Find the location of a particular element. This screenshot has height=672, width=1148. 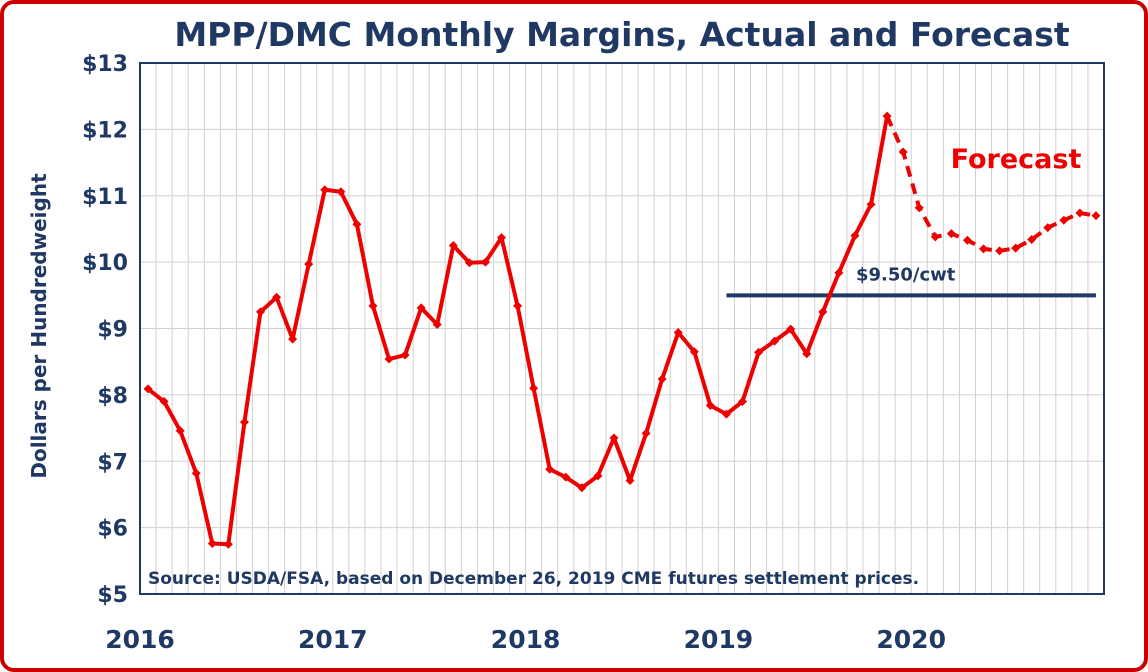

threshold-label: $9.50/cwt is located at coordinates (906, 274).